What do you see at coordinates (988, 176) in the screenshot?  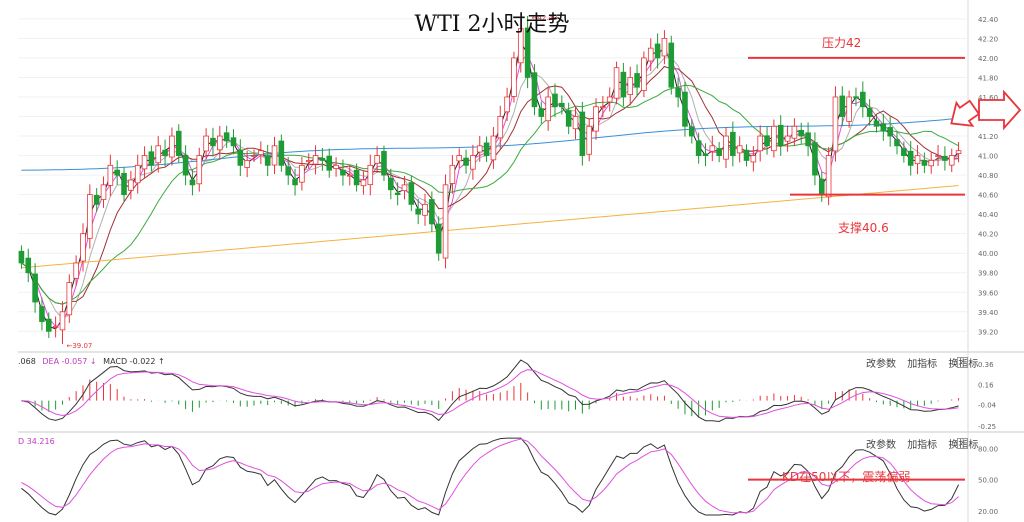 I see `y-tick-label: 40.80` at bounding box center [988, 176].